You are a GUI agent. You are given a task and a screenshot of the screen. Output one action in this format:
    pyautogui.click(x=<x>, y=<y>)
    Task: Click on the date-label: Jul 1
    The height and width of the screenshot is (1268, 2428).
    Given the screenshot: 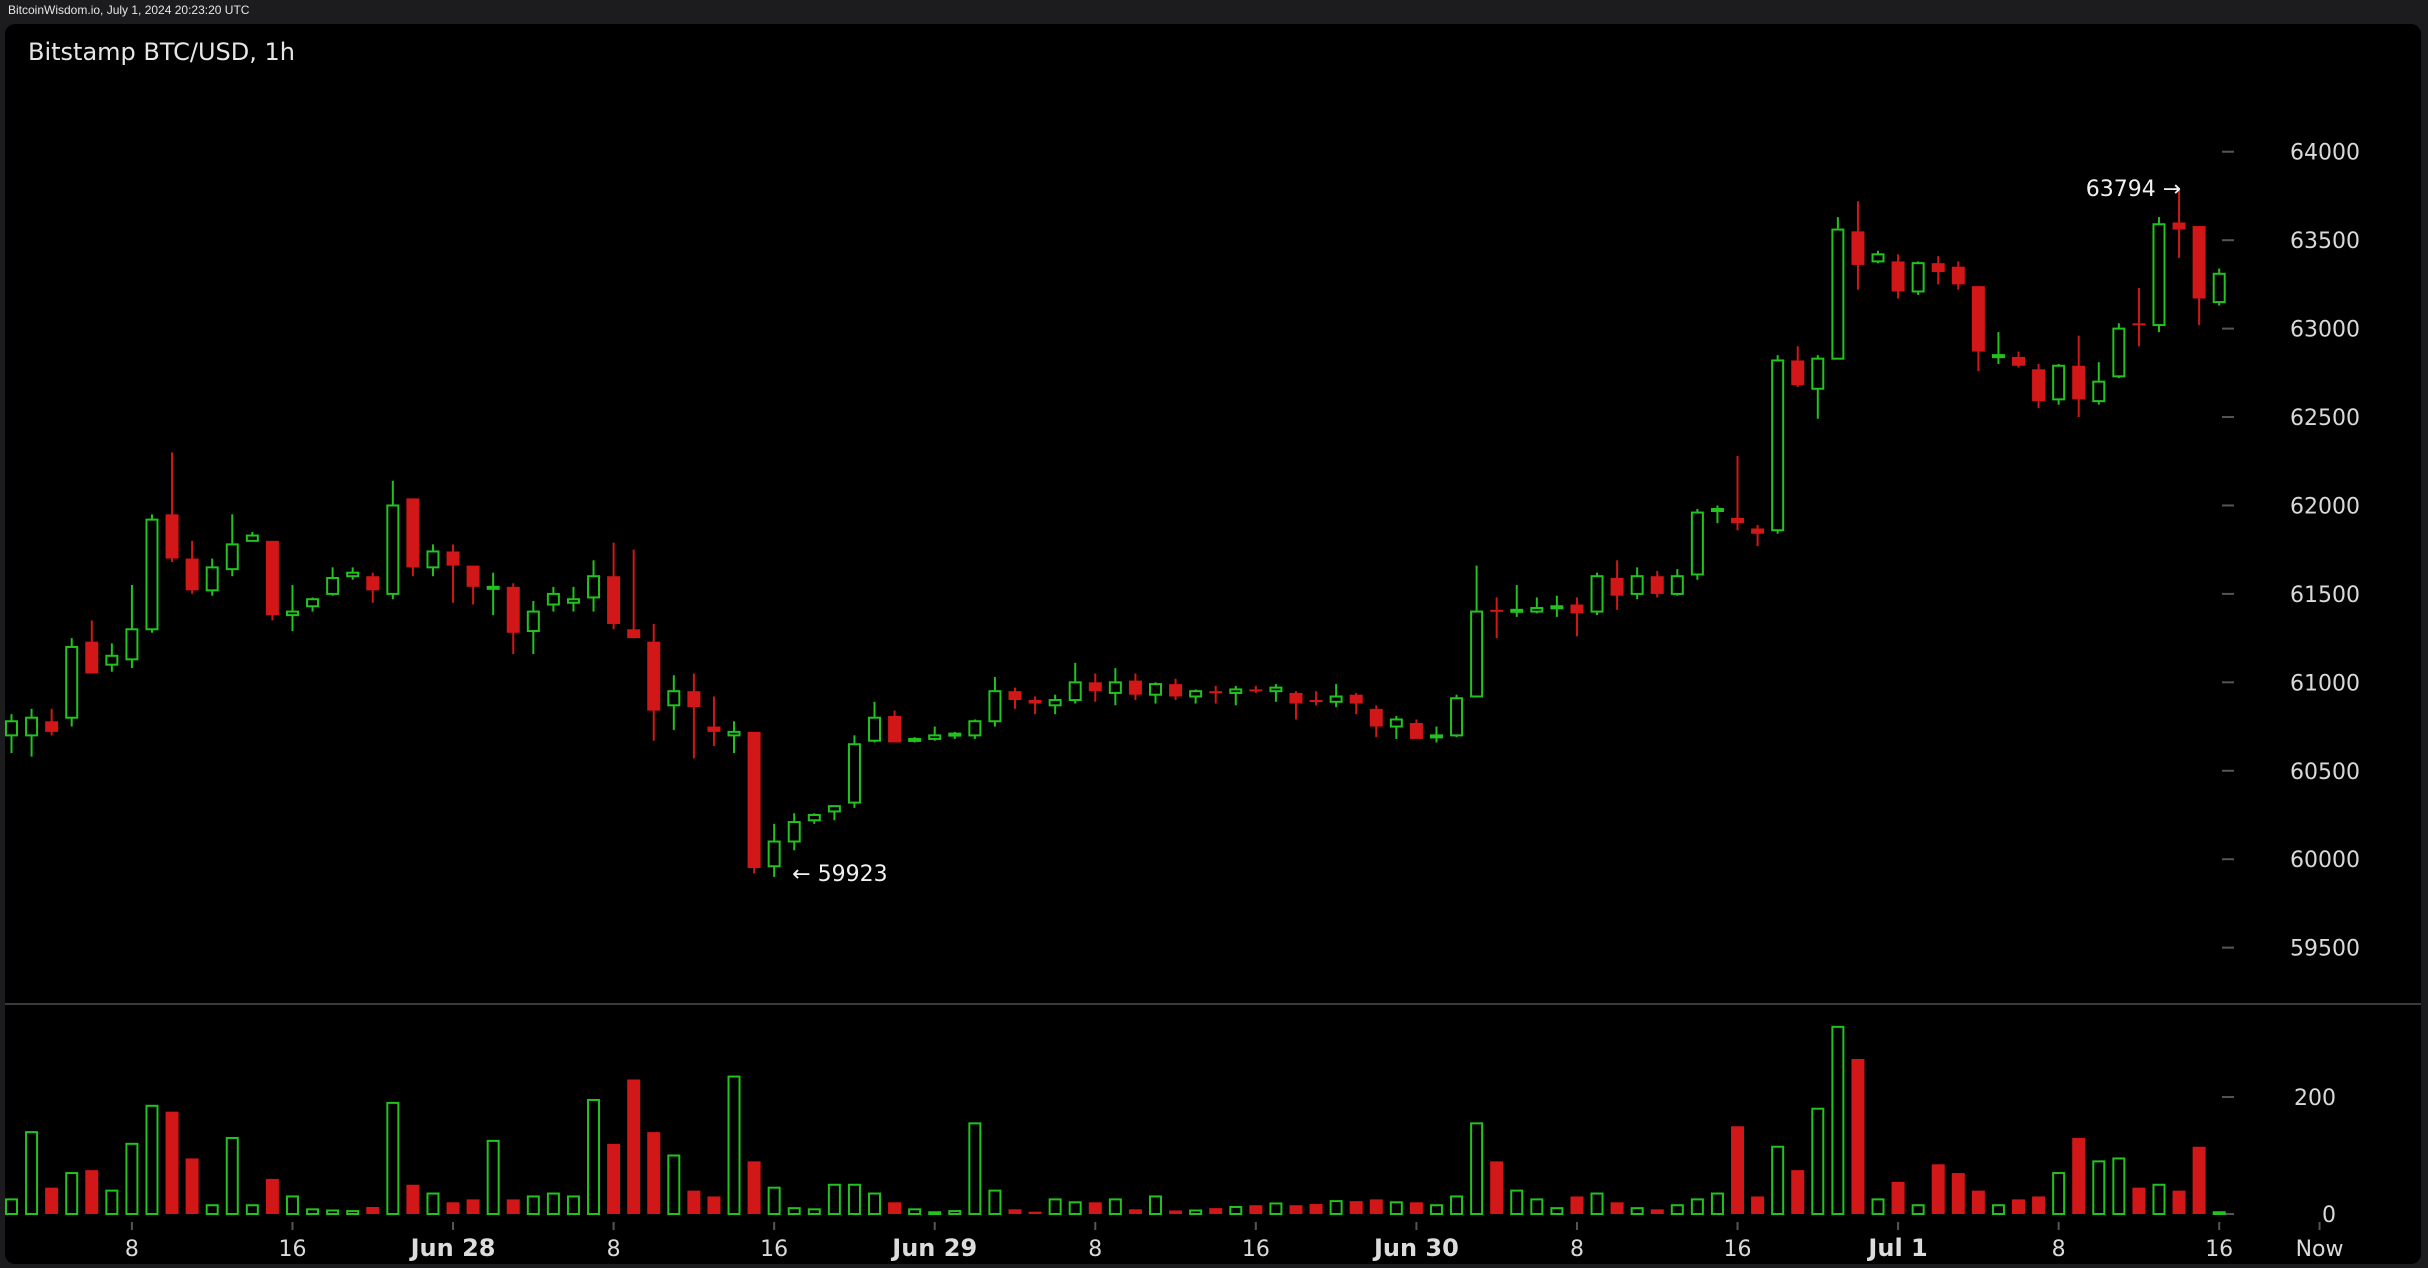 What is the action you would take?
    pyautogui.click(x=1896, y=1248)
    